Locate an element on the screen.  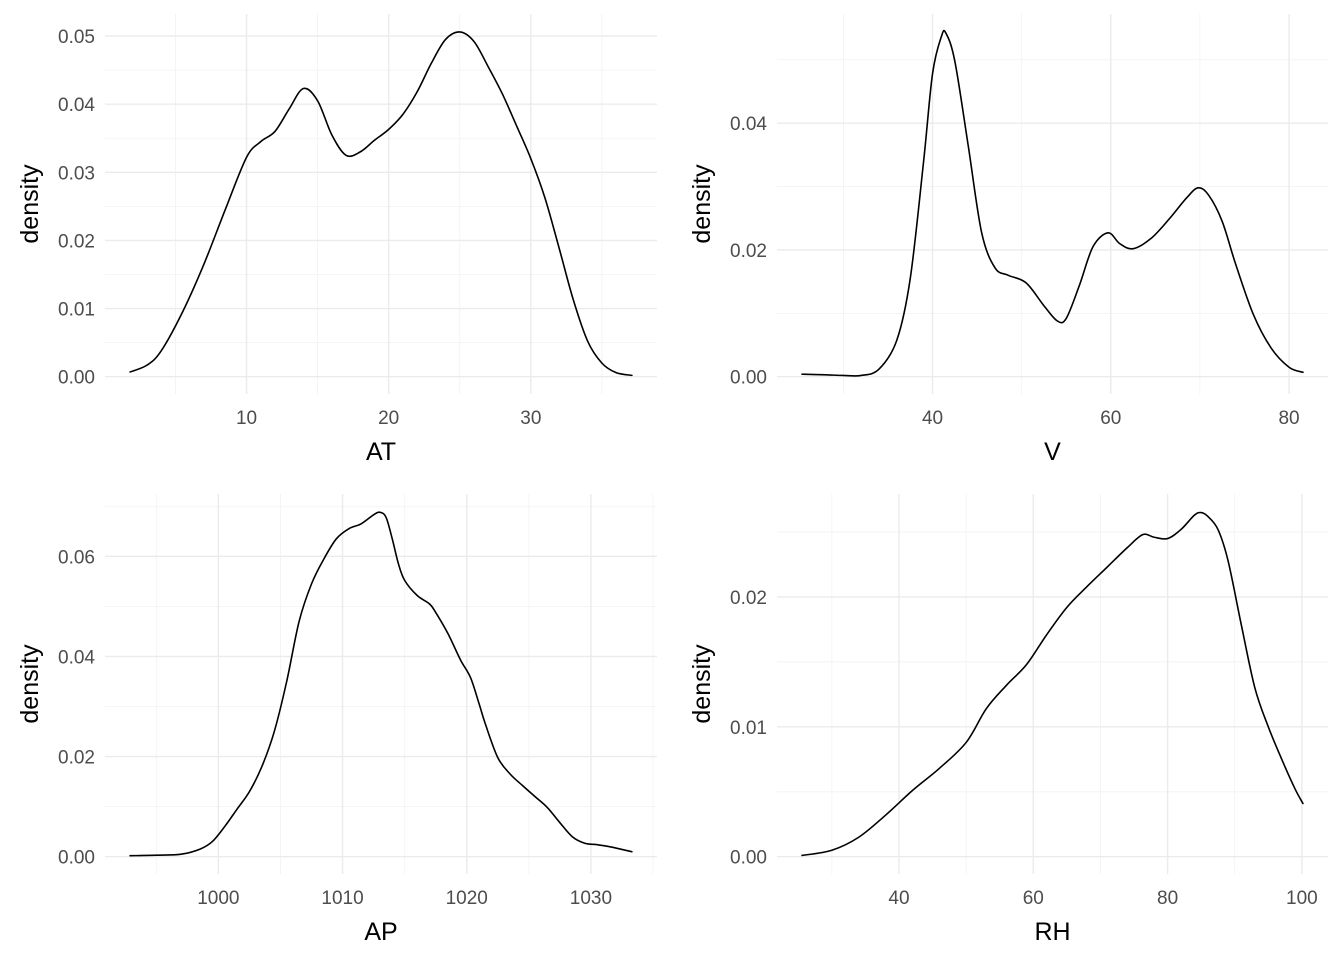
x-tick-label: 1010 is located at coordinates (342, 898).